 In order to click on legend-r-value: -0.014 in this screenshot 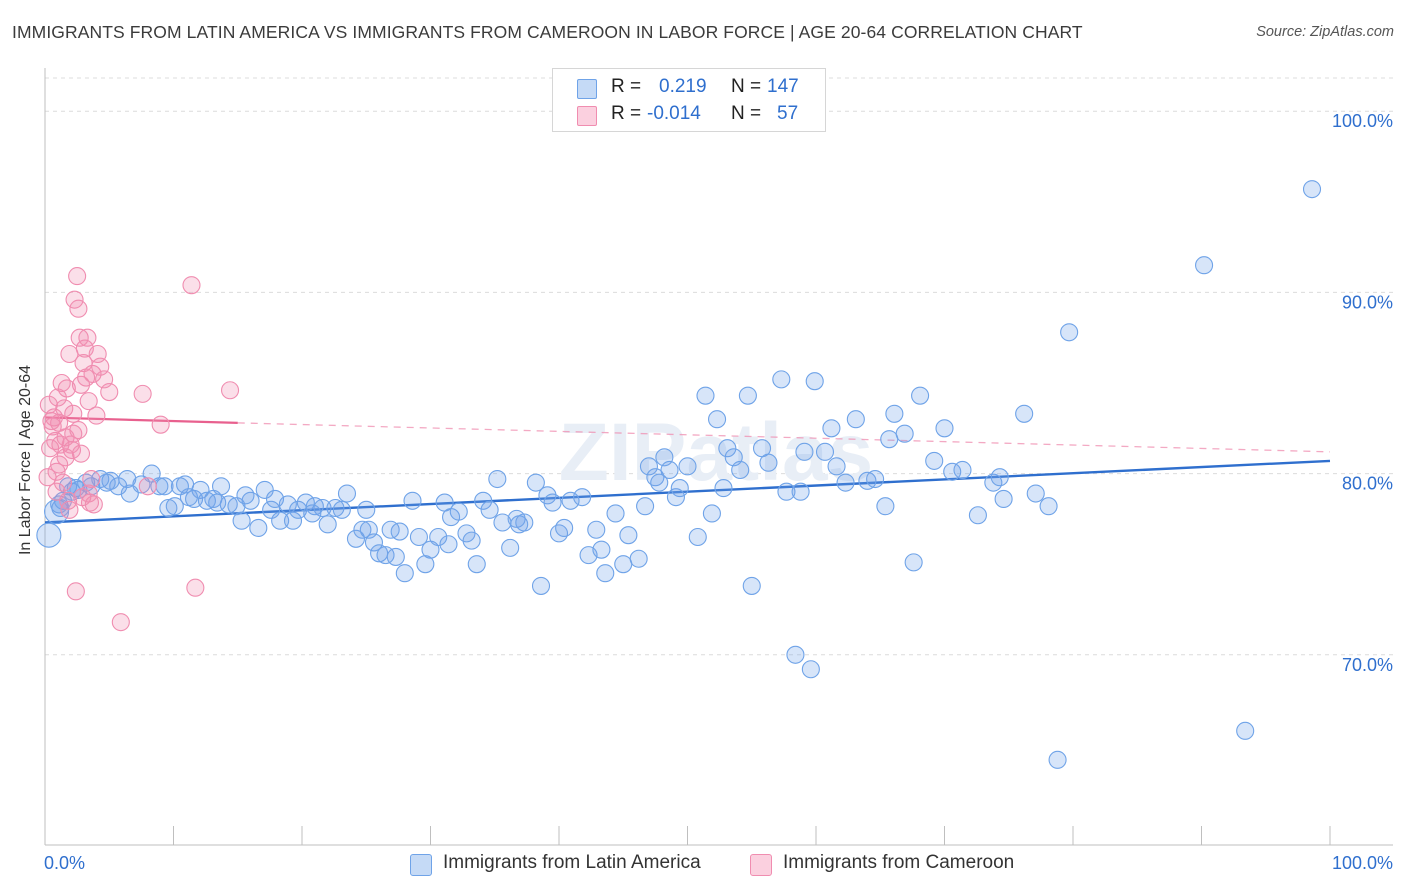, I will do `click(674, 113)`.